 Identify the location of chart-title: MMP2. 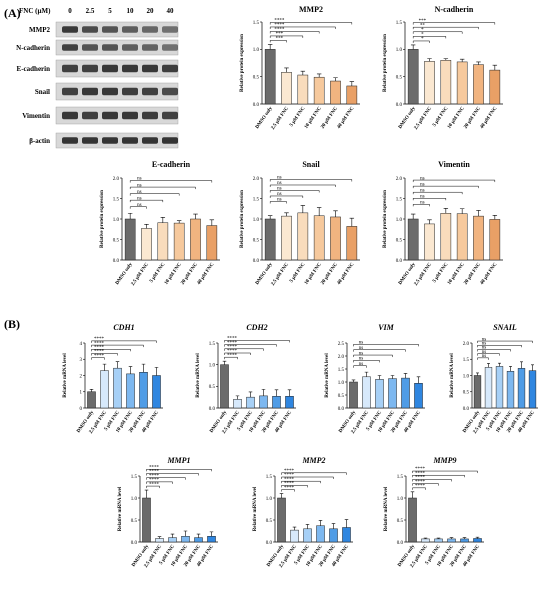
(313, 460).